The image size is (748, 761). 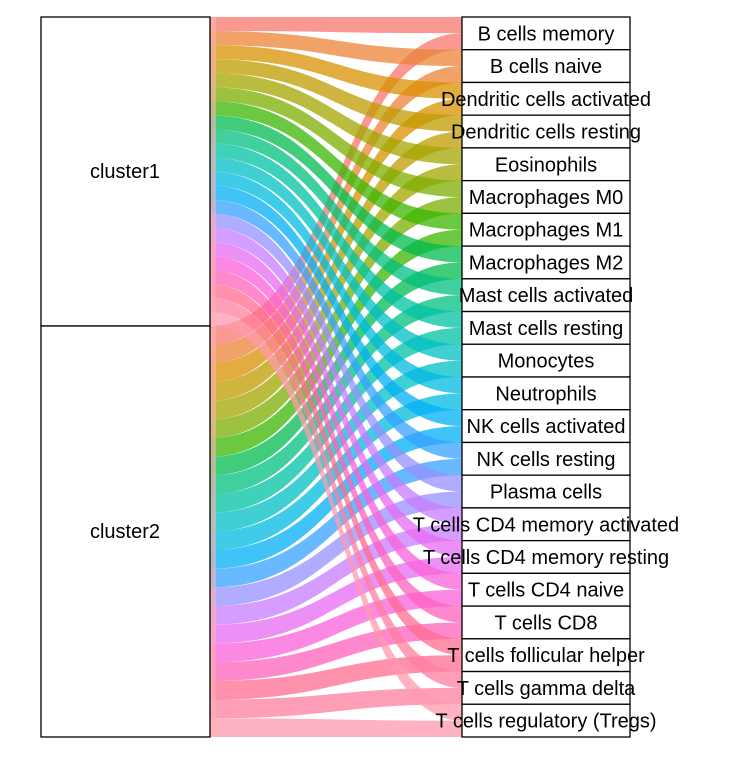 I want to click on stratum-label-t-cells-follicular-helper: T cells follicular helper, so click(x=546, y=656).